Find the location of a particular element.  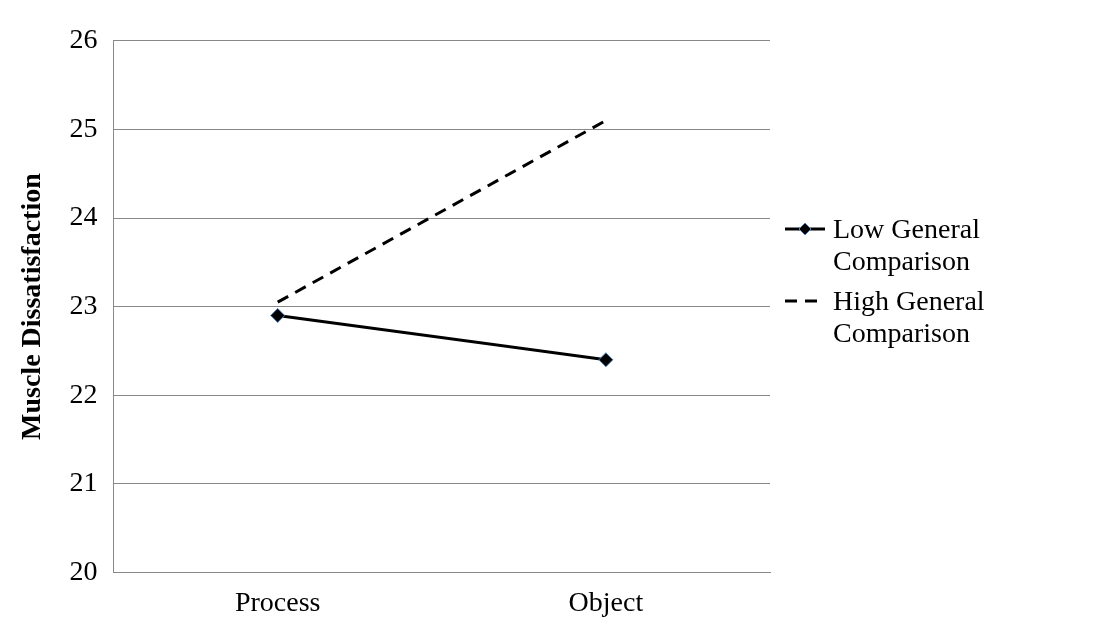

y-tick-label: 24 is located at coordinates (83, 216).